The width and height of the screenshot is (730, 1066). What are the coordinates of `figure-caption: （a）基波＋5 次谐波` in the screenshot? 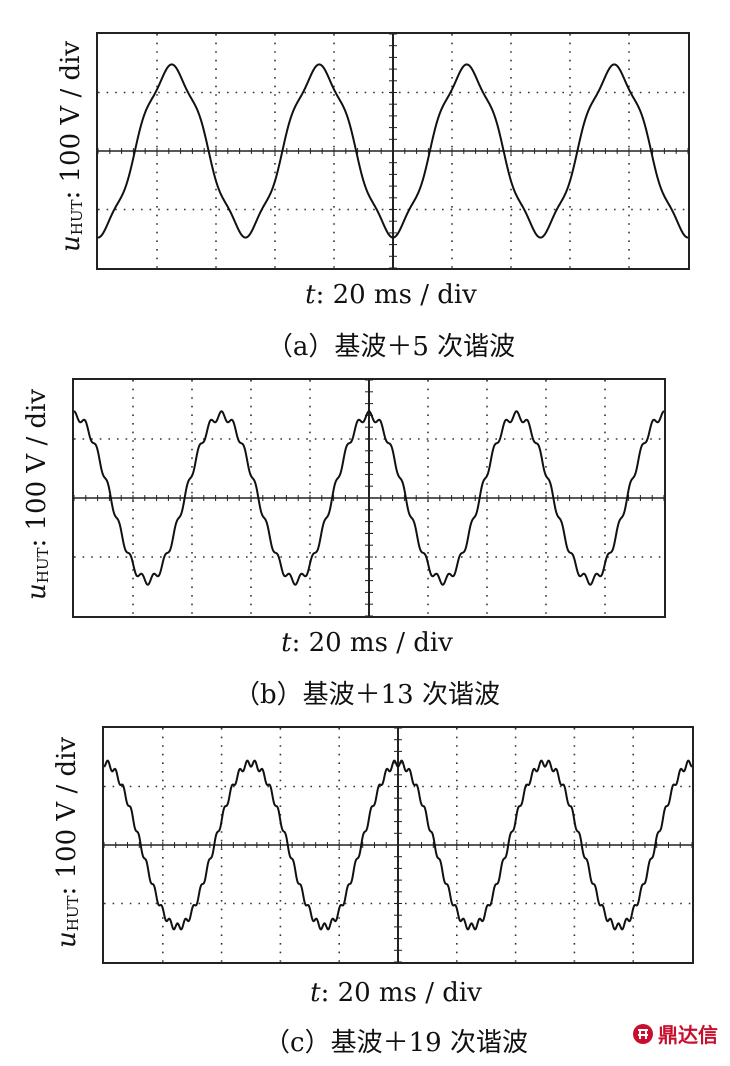 It's located at (391, 347).